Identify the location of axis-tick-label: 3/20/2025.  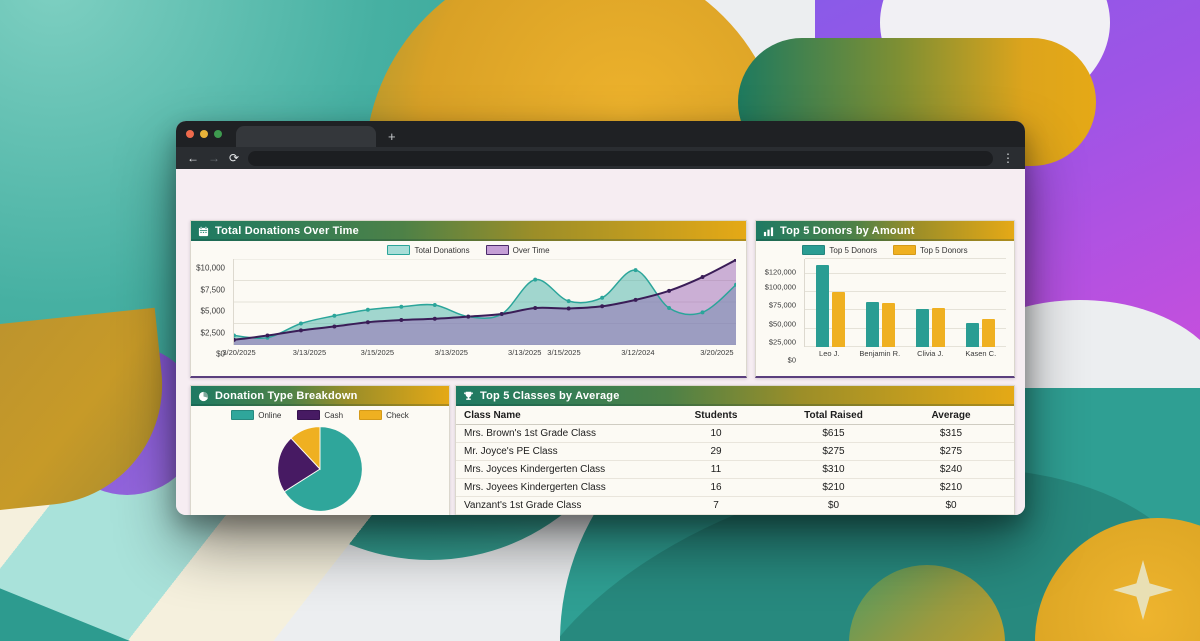
(717, 352).